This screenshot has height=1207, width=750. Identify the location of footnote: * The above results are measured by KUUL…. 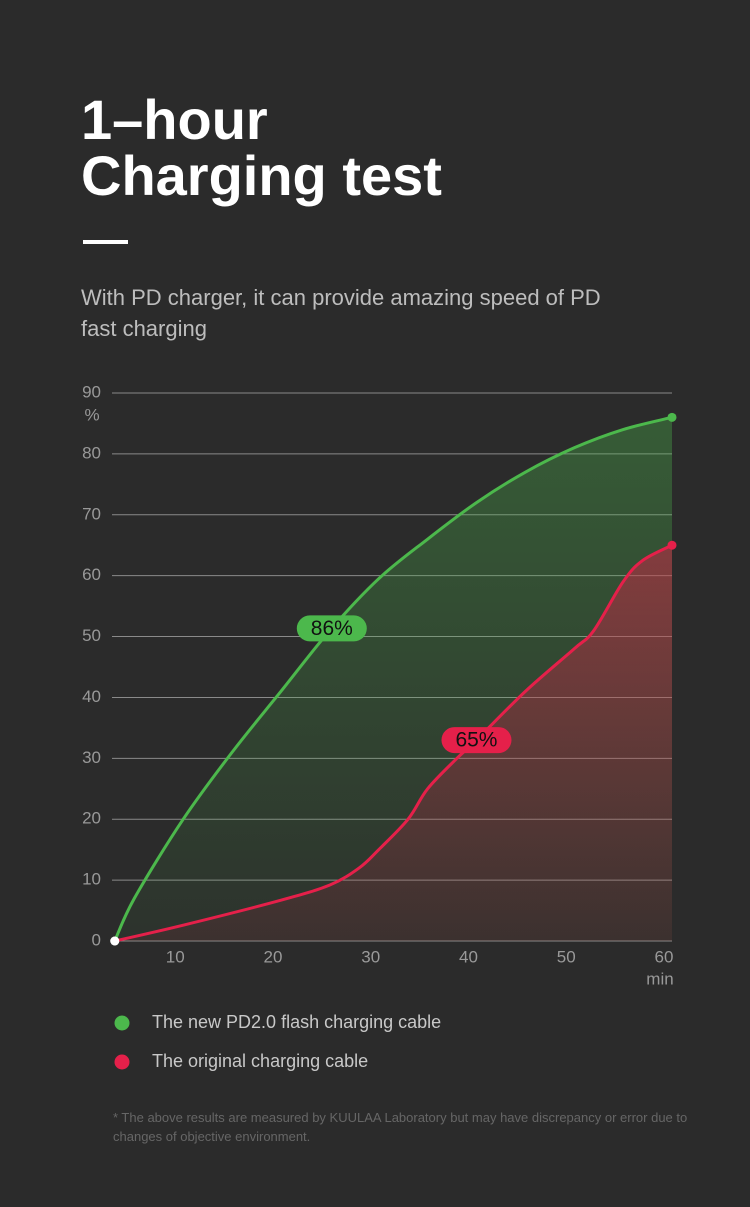
(400, 1127).